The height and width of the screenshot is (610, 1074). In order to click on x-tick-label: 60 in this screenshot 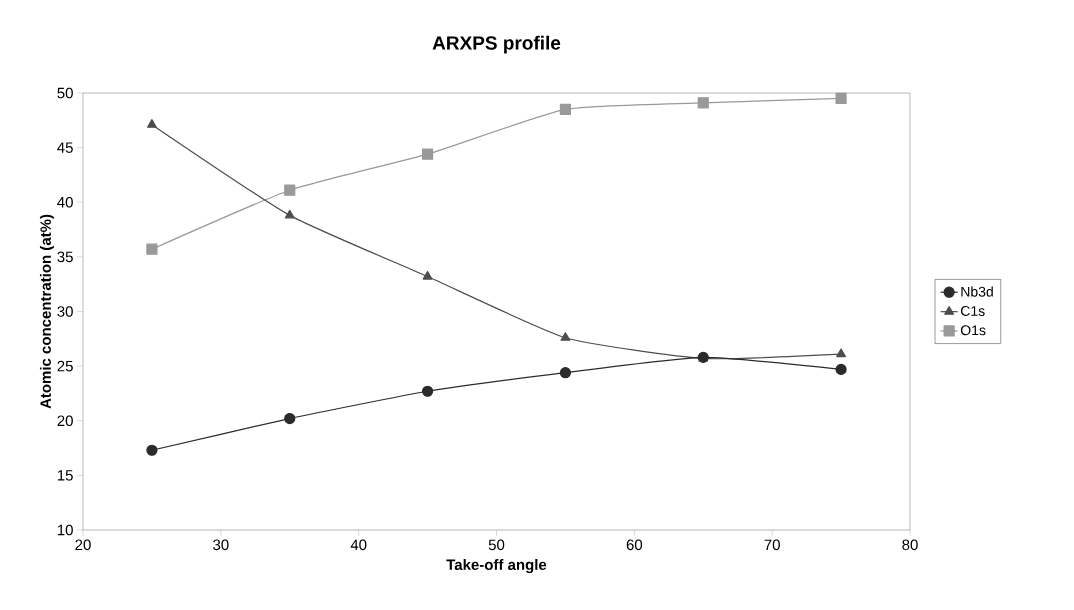, I will do `click(634, 545)`.